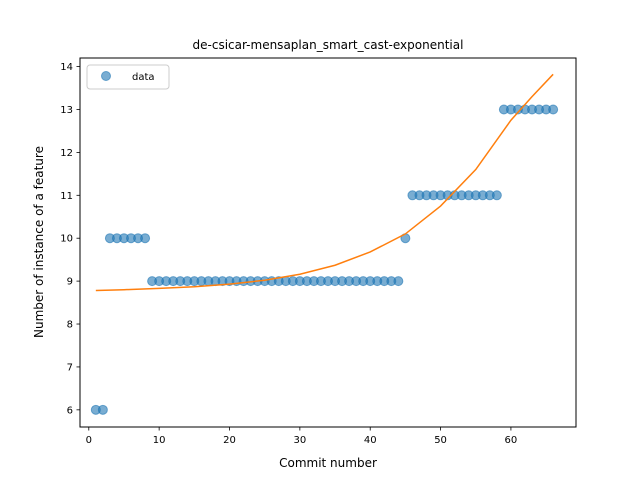  Describe the element at coordinates (66, 153) in the screenshot. I see `y-tick-label: 12` at that location.